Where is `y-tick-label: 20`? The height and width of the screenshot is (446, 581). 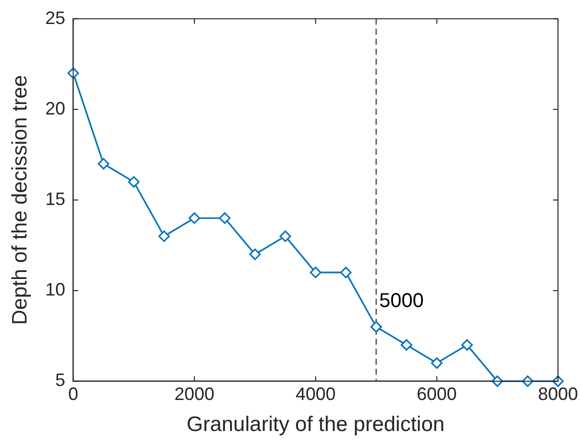 y-tick-label: 20 is located at coordinates (55, 108).